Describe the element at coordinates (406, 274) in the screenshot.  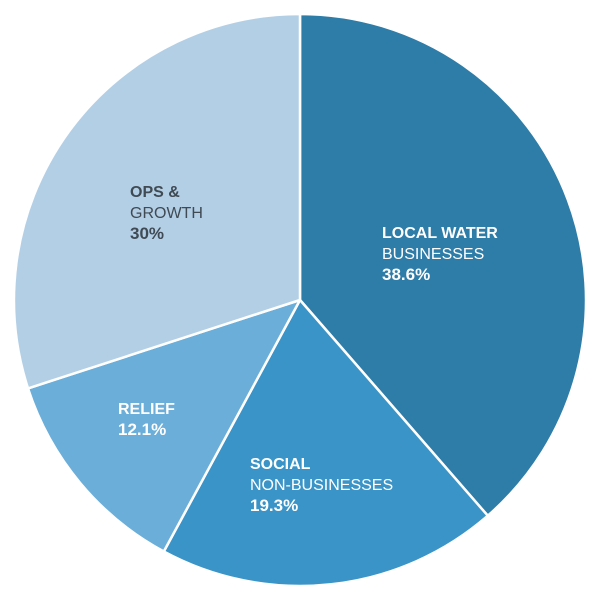
I see `slice-value-label: 38.6%` at that location.